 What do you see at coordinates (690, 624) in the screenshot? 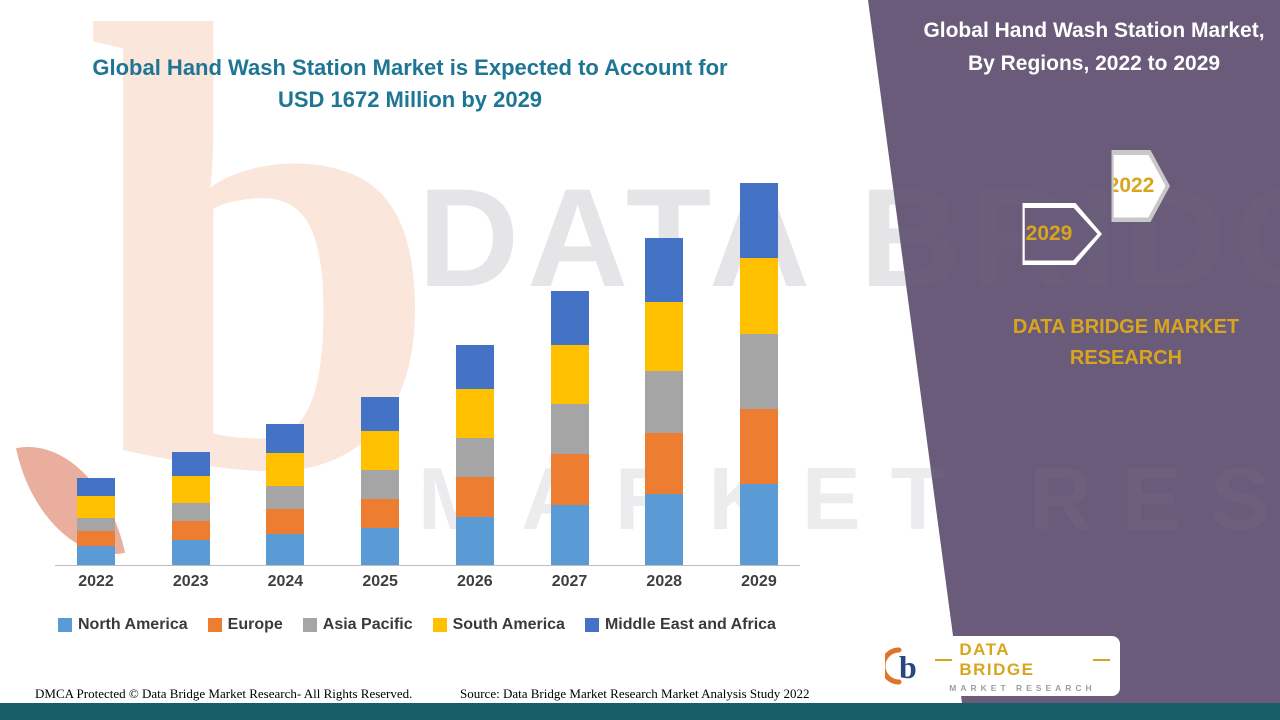
I see `legend-label: Middle East and Africa` at bounding box center [690, 624].